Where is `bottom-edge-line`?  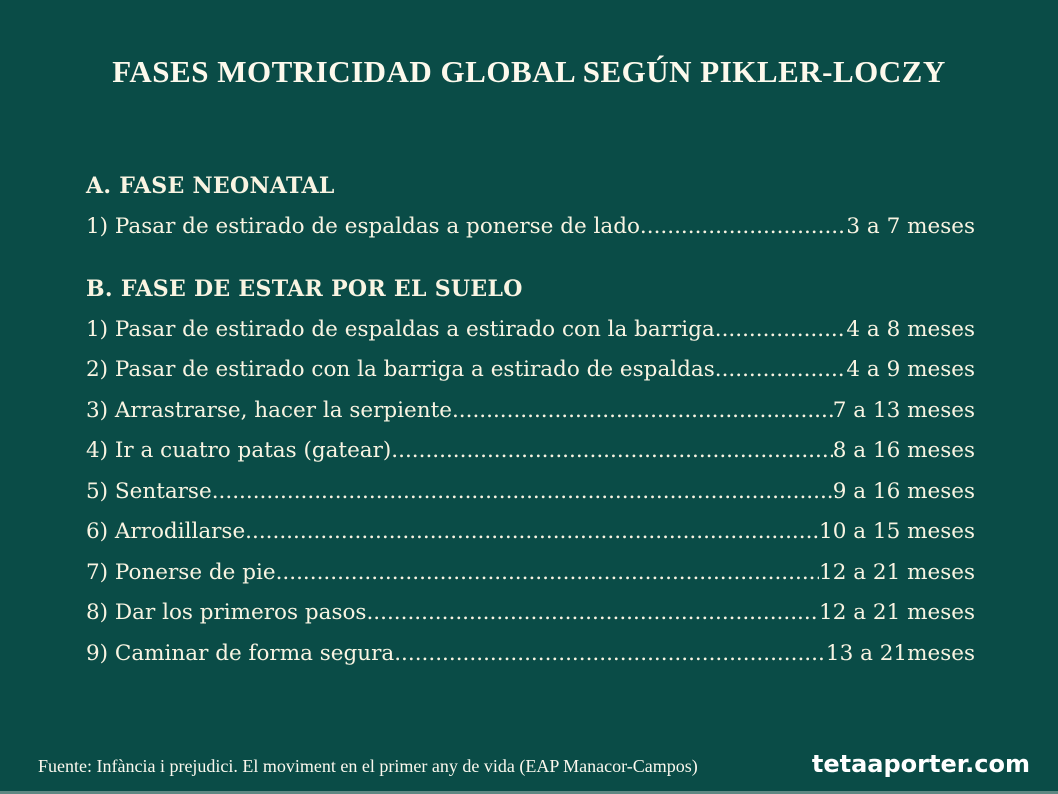
bottom-edge-line is located at coordinates (529, 792).